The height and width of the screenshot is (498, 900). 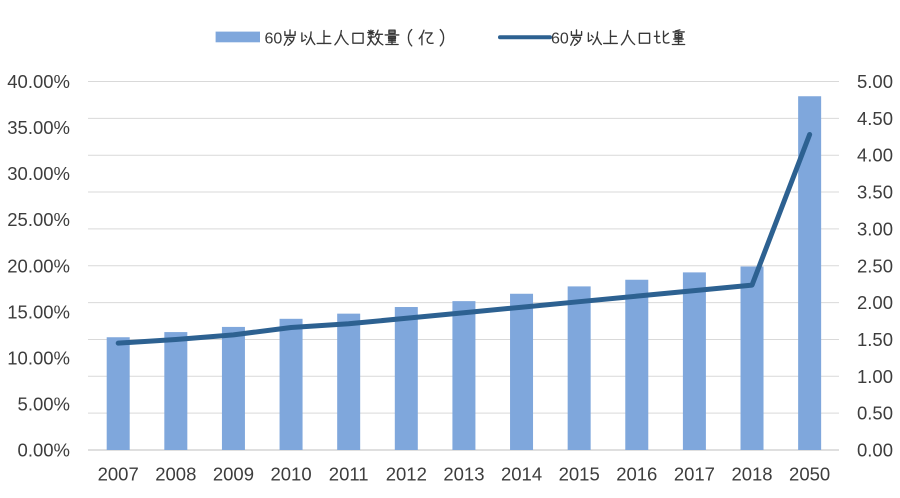 What do you see at coordinates (875, 376) in the screenshot?
I see `svg-text: 1.00` at bounding box center [875, 376].